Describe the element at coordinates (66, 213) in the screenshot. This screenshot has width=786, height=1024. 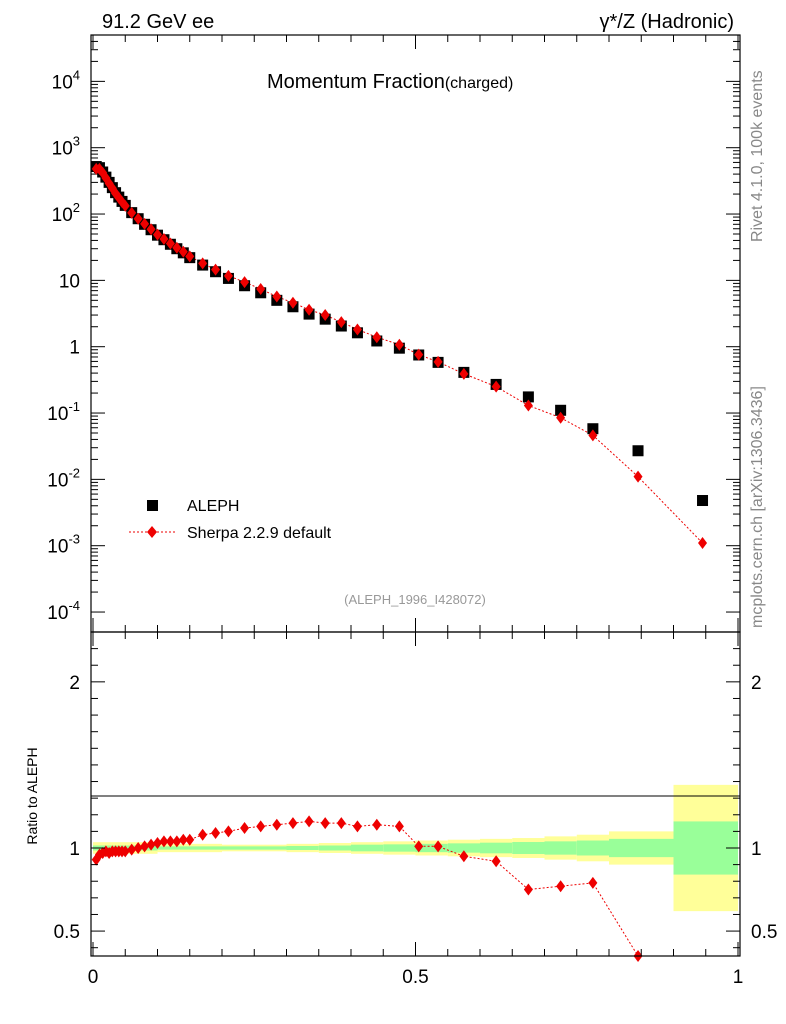
I see `main-y-tick-label: 10²` at that location.